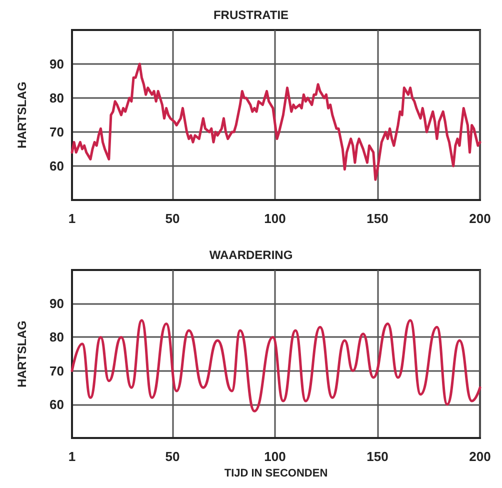  I want to click on chart-title: WAARDERING, so click(251, 255).